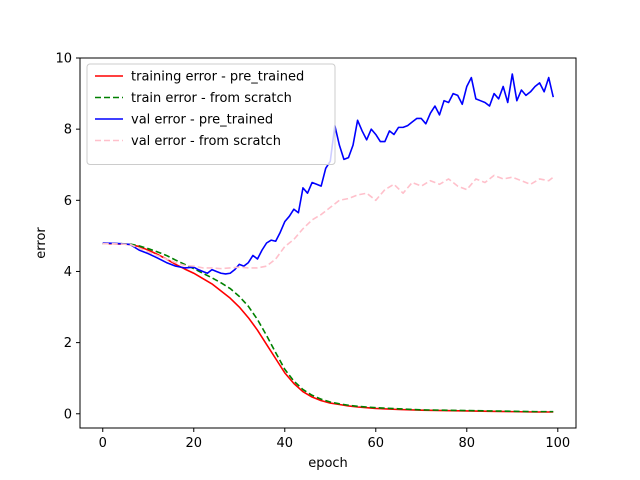 This screenshot has height=480, width=640. I want to click on legend-label-0: training error - pre_trained, so click(217, 77).